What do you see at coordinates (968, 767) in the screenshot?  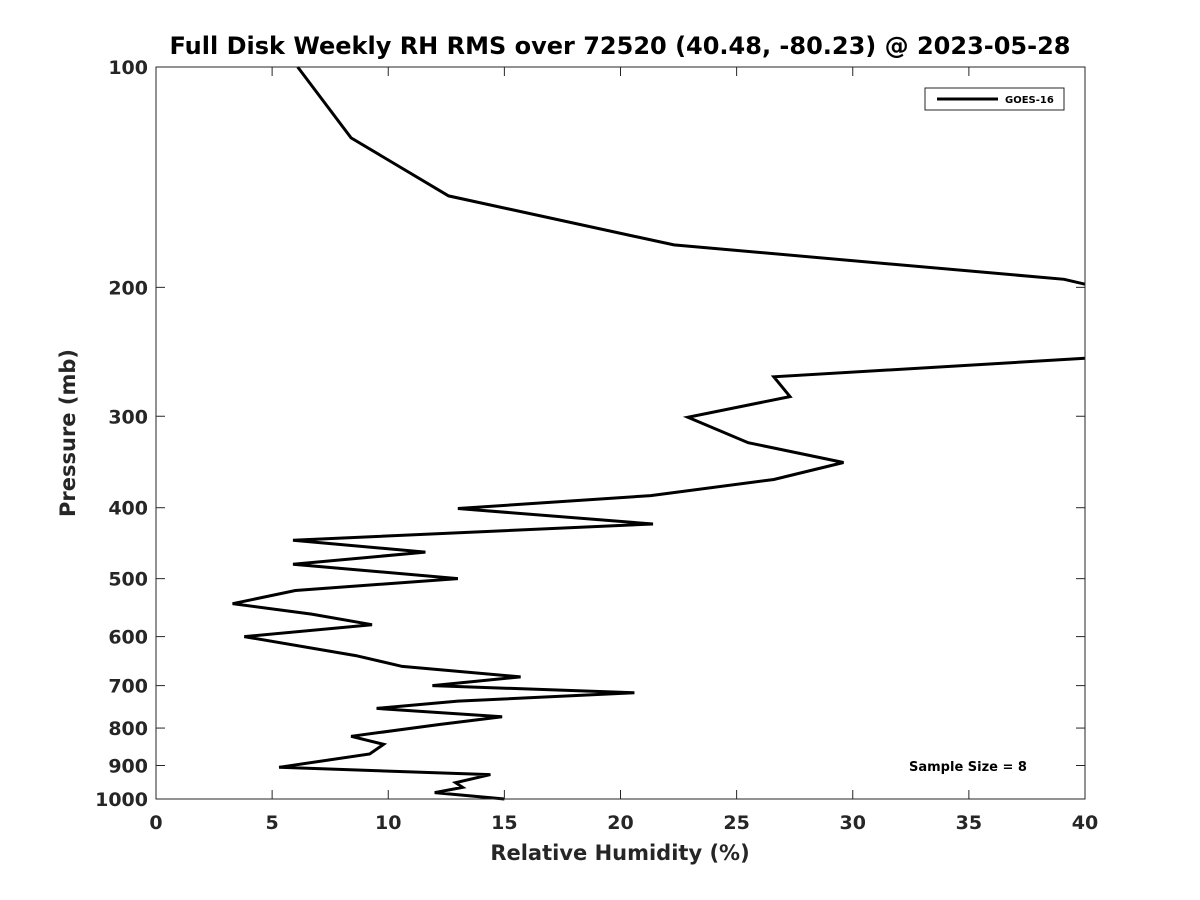 I see `sample-size-annotation: Sample Size = 8` at bounding box center [968, 767].